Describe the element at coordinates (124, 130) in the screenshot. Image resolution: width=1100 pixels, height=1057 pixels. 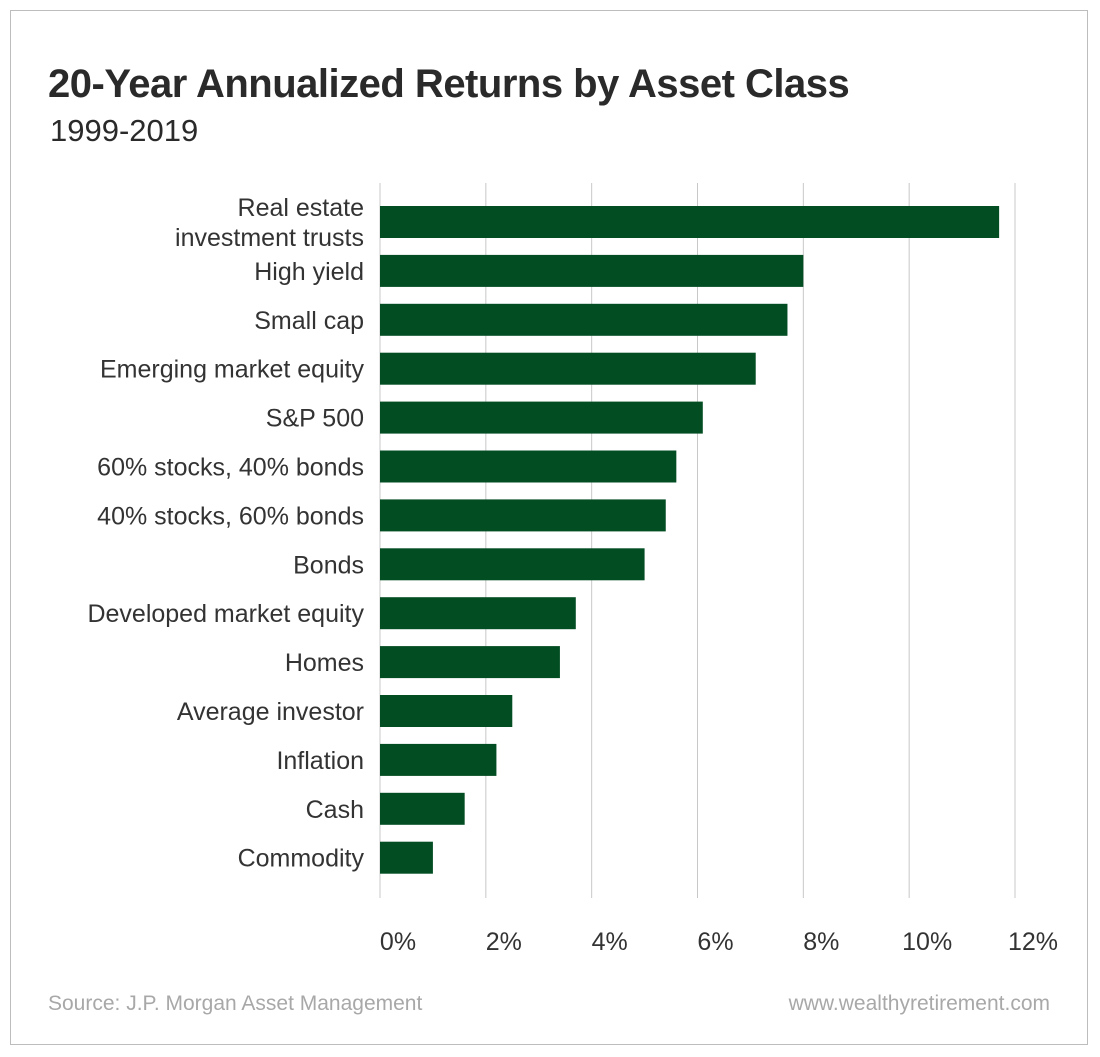
I see `chart-subtitle: 1999-2019` at that location.